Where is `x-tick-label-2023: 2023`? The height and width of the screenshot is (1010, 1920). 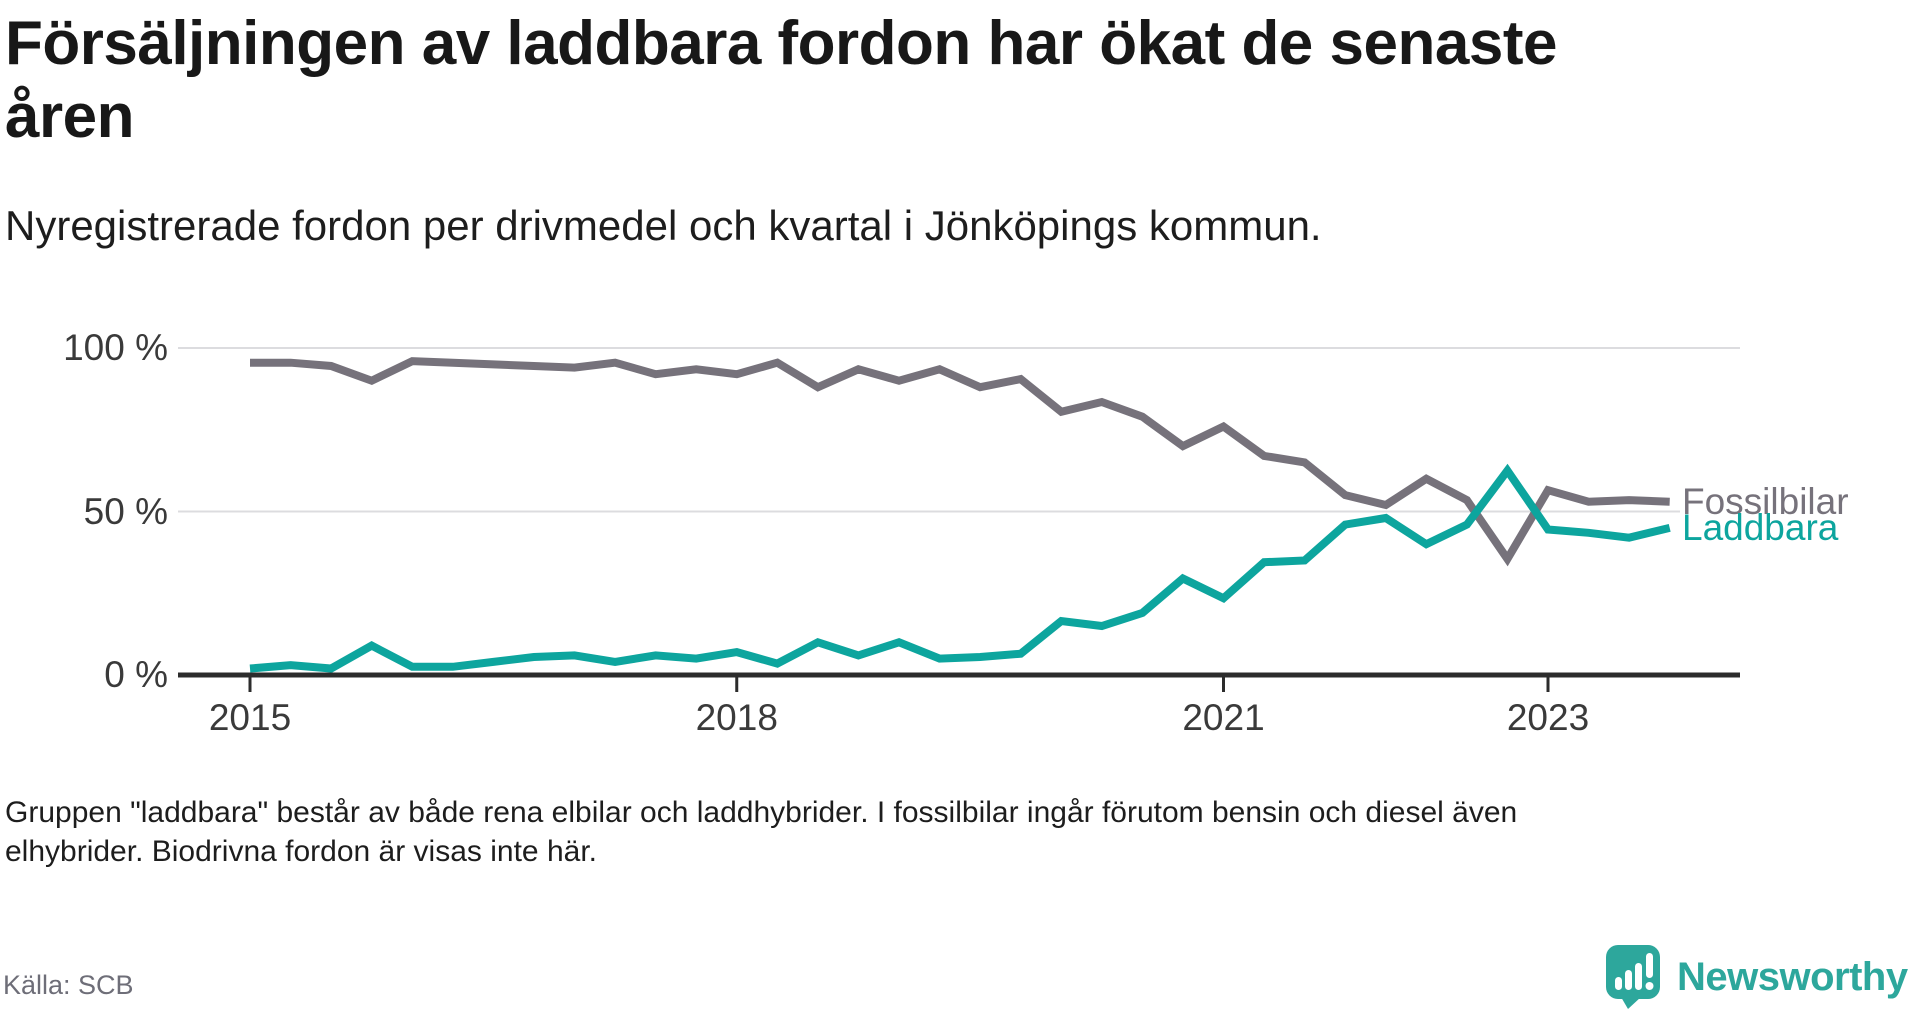 x-tick-label-2023: 2023 is located at coordinates (1548, 717).